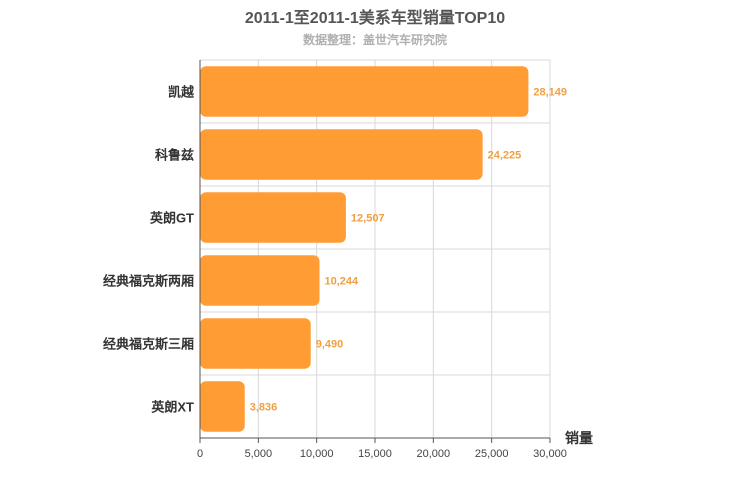  I want to click on x-tick-label: 5,000, so click(259, 454).